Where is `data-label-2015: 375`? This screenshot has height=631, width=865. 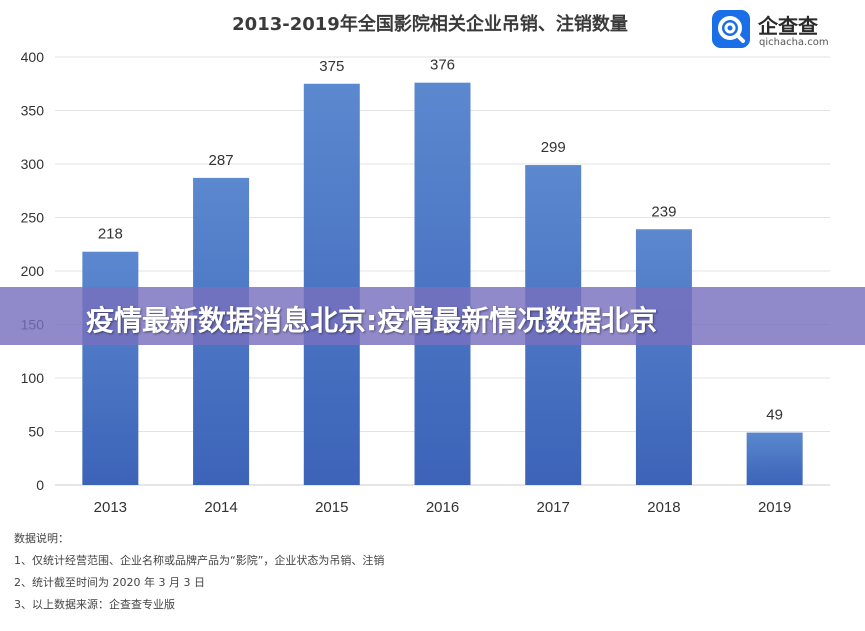
data-label-2015: 375 is located at coordinates (331, 66).